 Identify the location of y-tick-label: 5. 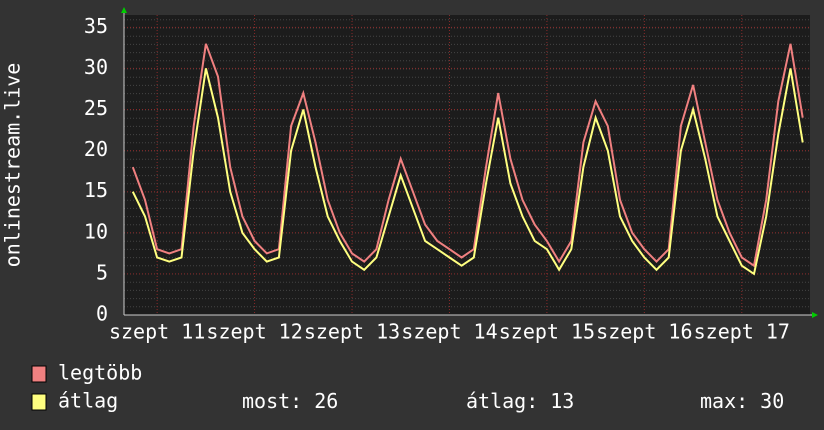
(102, 272).